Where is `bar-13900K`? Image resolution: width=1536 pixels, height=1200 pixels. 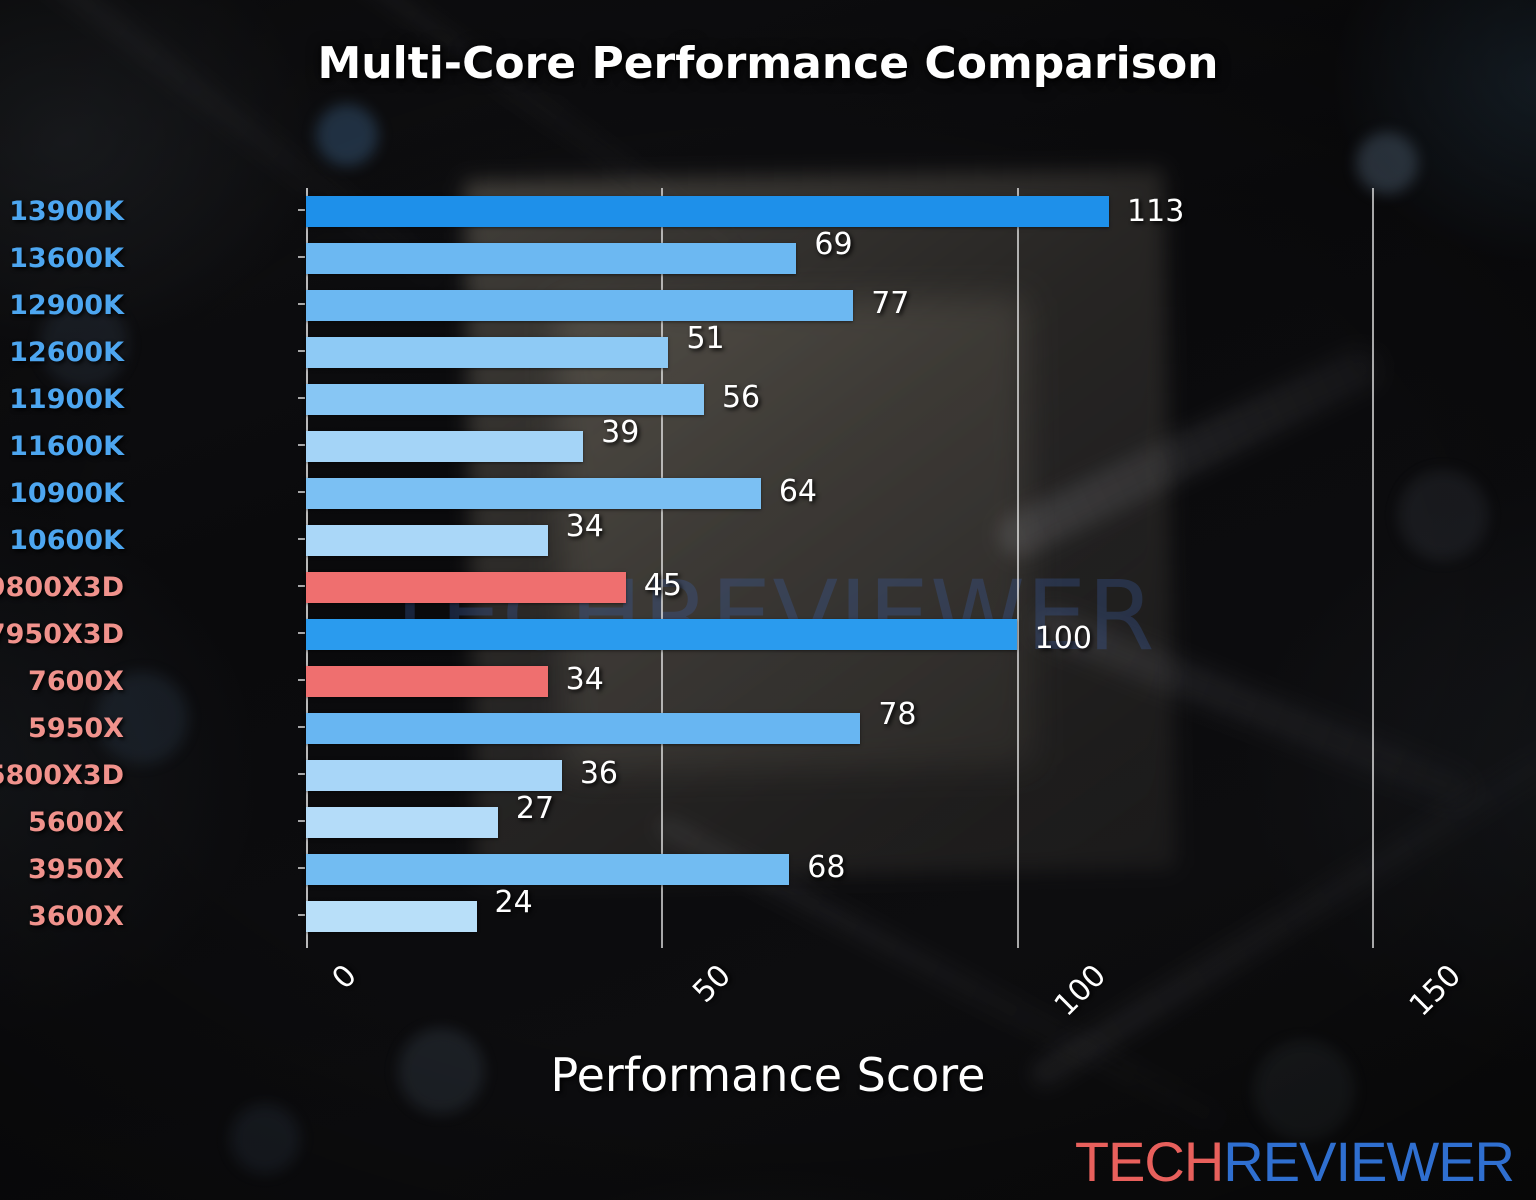
bar-13900K is located at coordinates (708, 211).